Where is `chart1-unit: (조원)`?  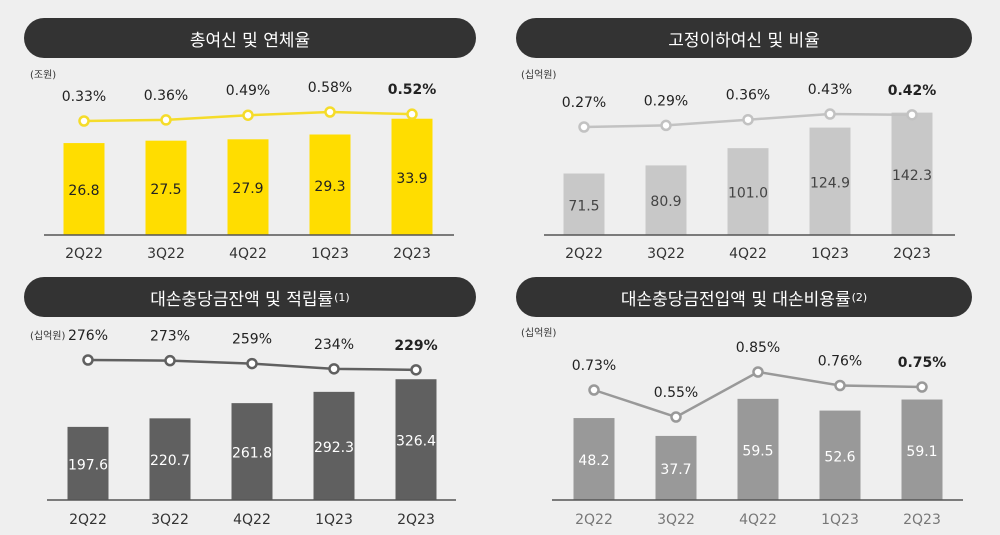 chart1-unit: (조원) is located at coordinates (43, 75).